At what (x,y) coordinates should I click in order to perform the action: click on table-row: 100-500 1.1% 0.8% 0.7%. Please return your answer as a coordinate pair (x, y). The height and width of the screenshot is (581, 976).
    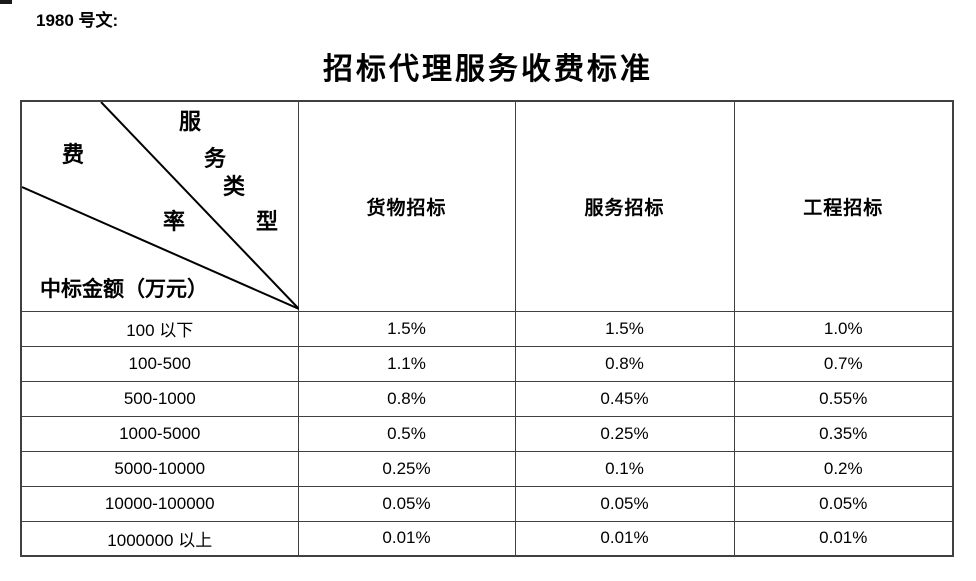
    Looking at the image, I should click on (487, 363).